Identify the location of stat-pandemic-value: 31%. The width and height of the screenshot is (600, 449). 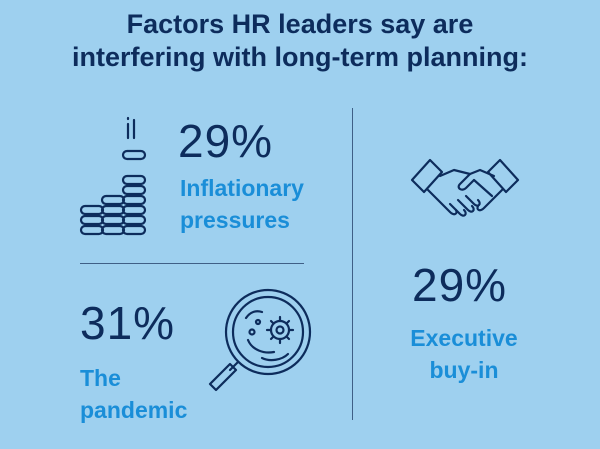
(128, 323).